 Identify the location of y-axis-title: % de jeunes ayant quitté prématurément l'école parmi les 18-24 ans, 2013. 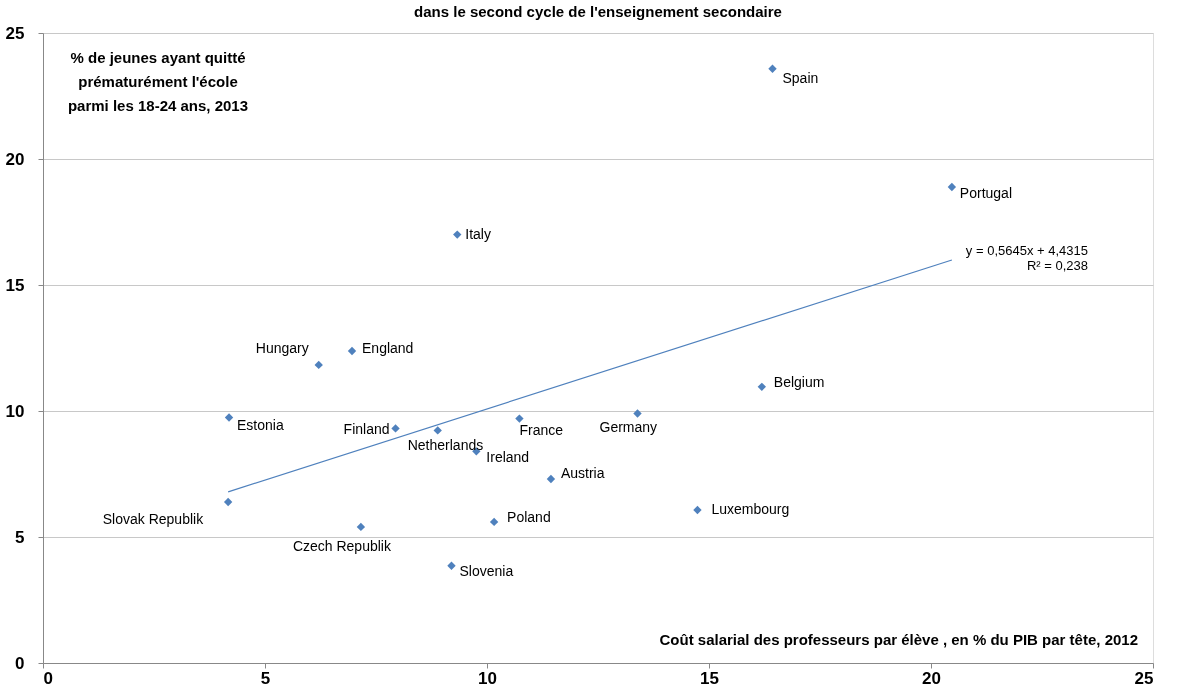
(158, 81).